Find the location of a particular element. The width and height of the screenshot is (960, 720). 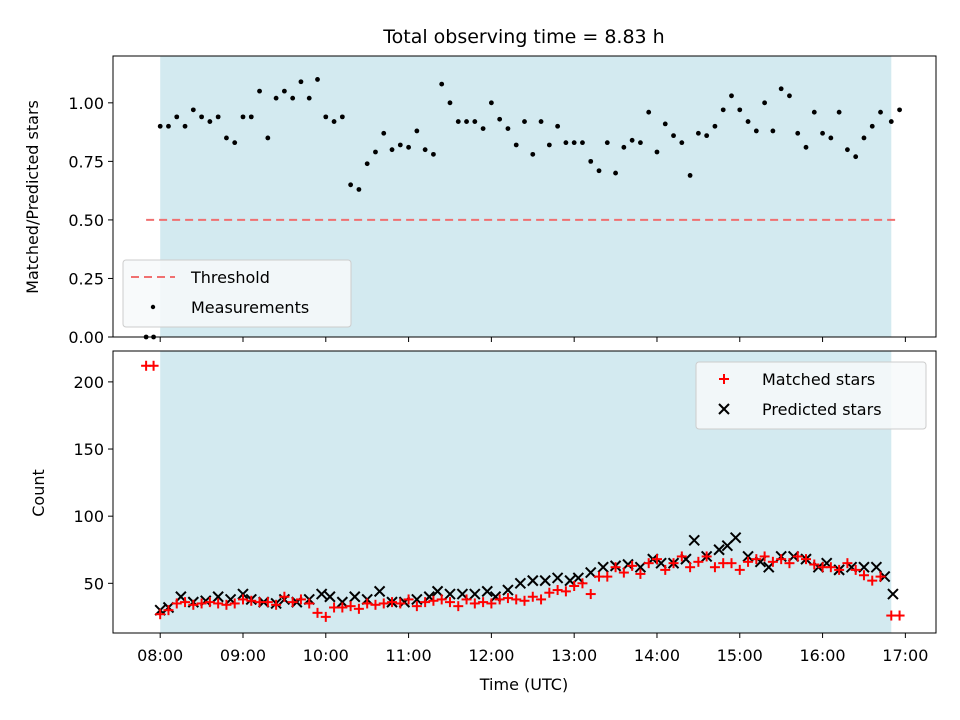

x-tick-label: 17:00 is located at coordinates (905, 655).